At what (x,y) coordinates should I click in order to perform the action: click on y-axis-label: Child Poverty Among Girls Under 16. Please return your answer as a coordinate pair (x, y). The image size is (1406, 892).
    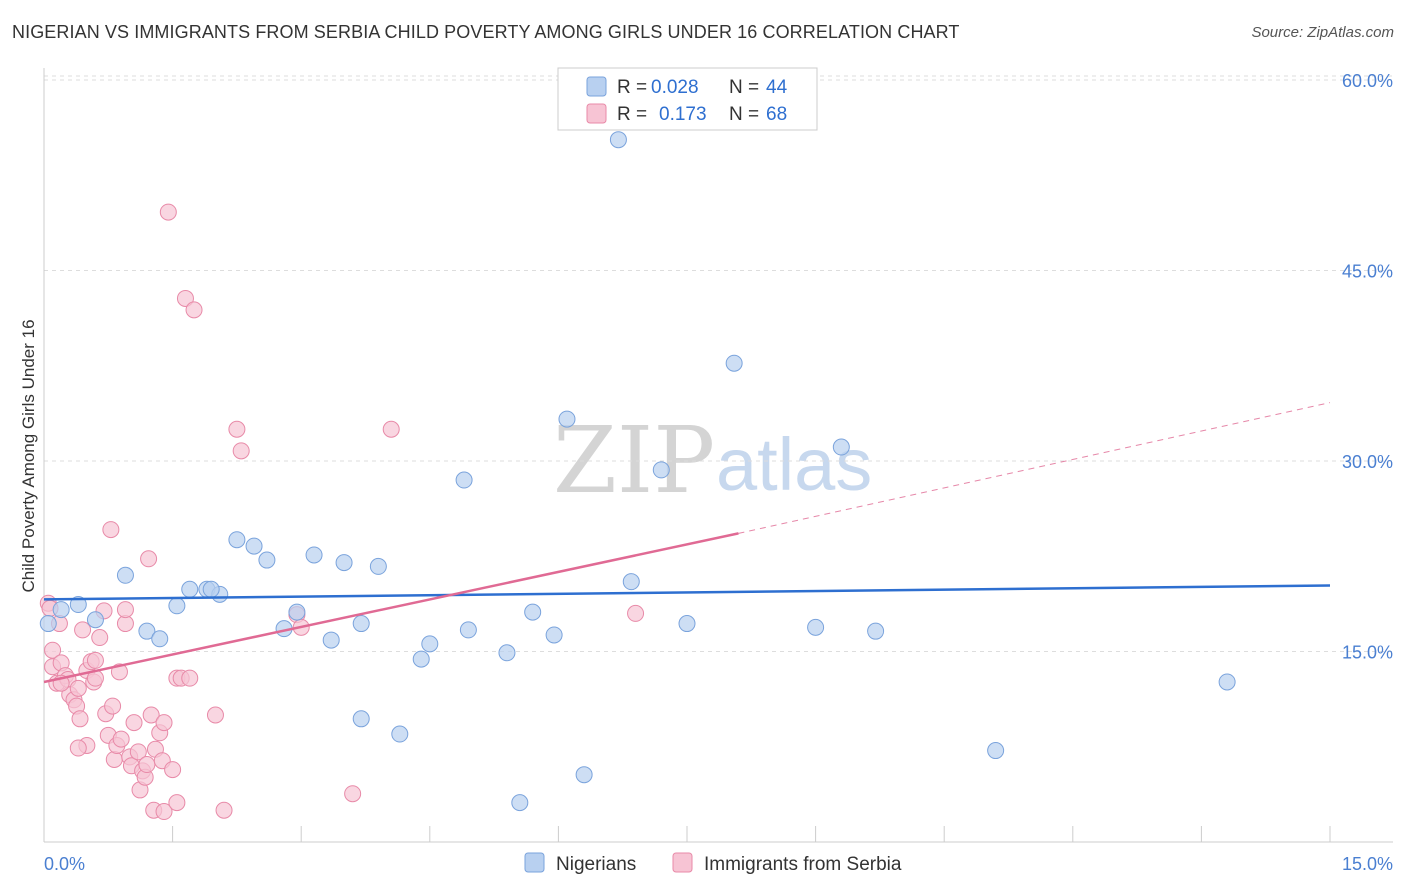
    Looking at the image, I should click on (28, 455).